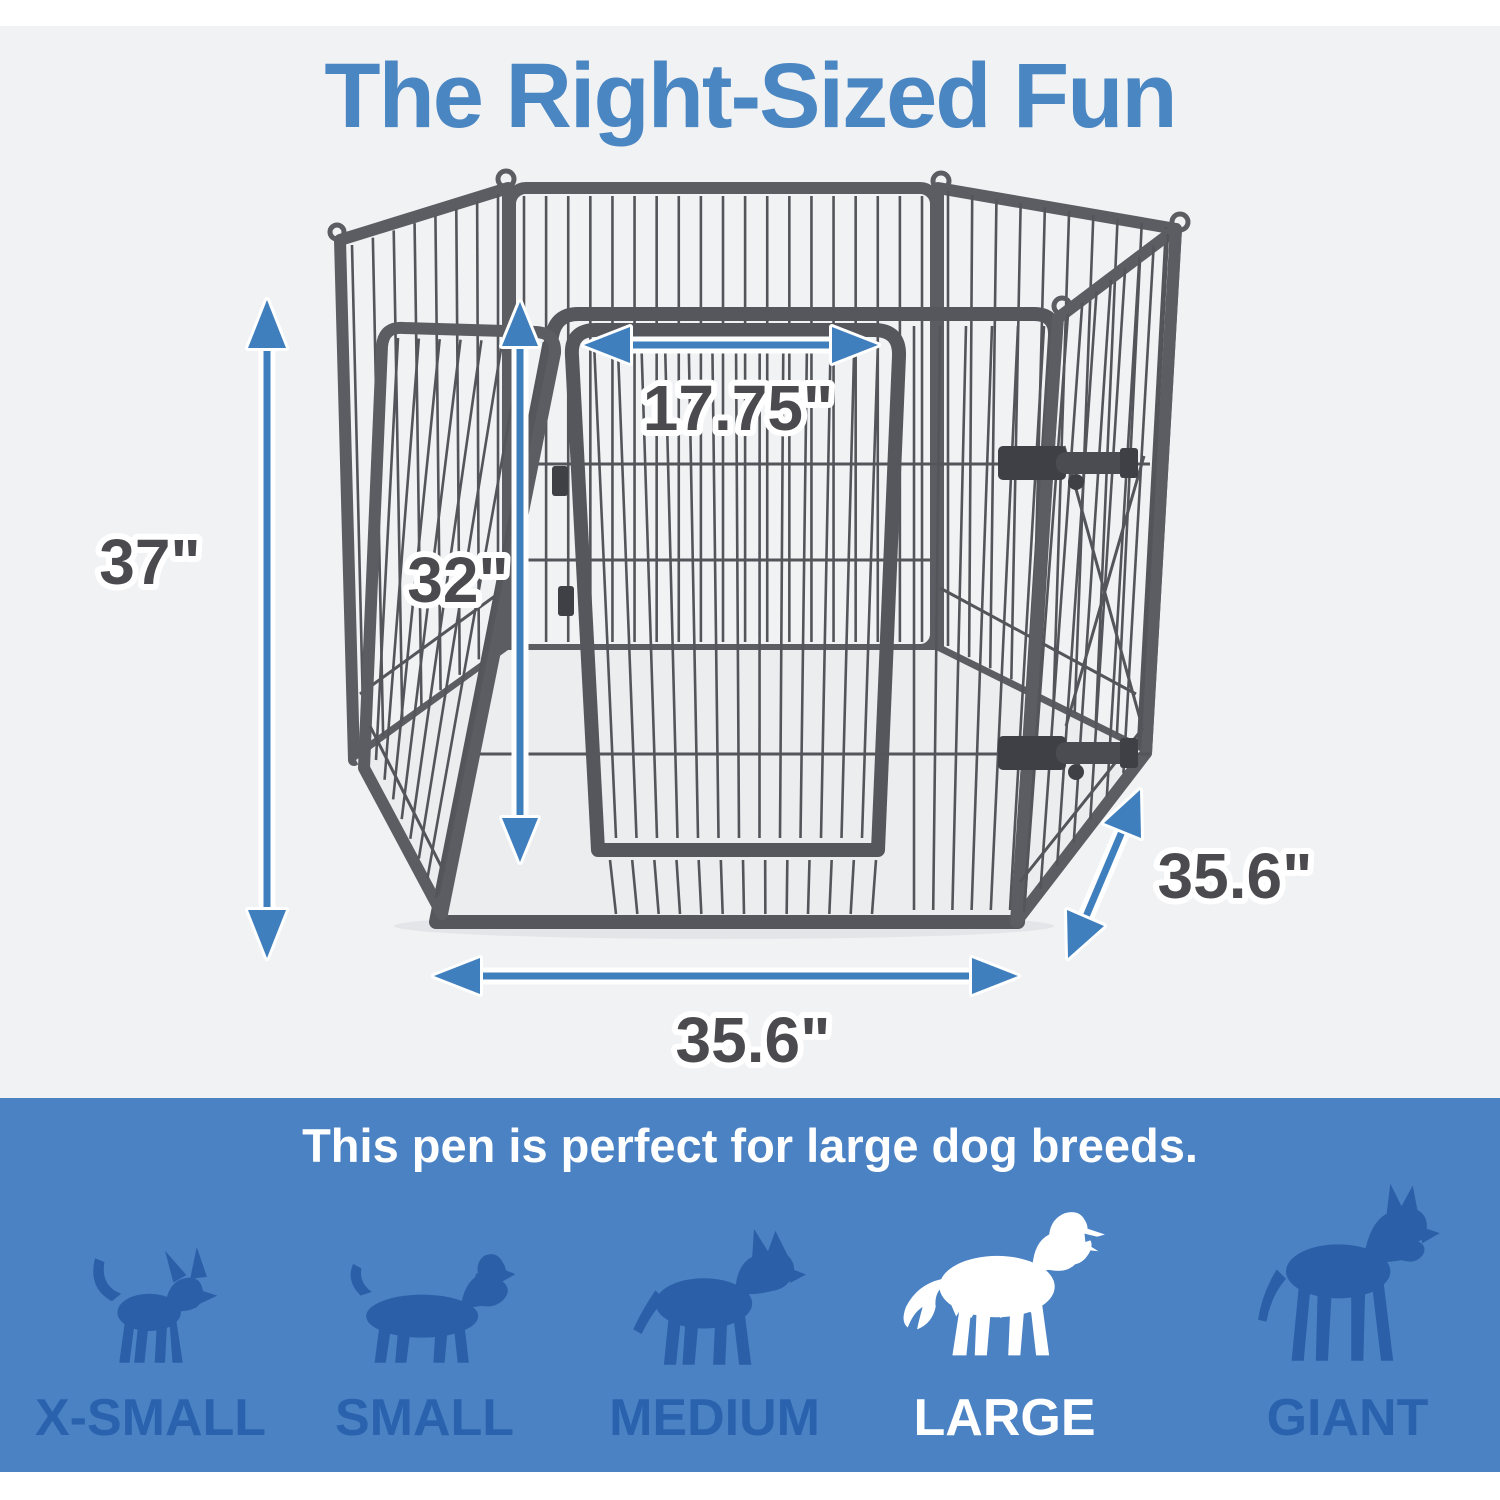  I want to click on height-dimension-arrow, so click(267, 629).